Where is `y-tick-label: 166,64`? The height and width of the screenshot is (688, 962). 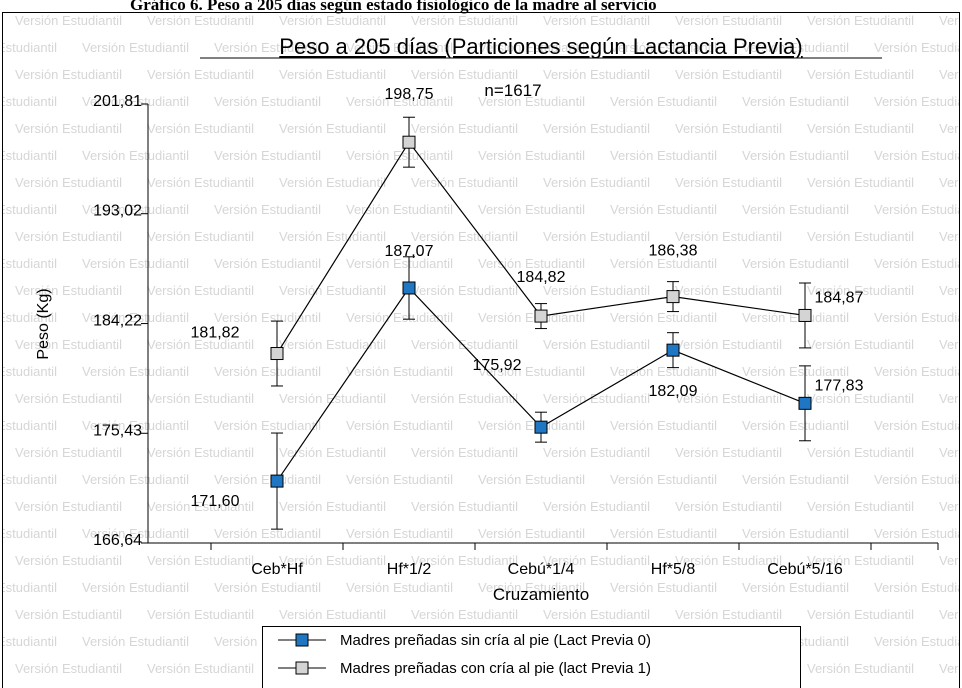 y-tick-label: 166,64 is located at coordinates (117, 540).